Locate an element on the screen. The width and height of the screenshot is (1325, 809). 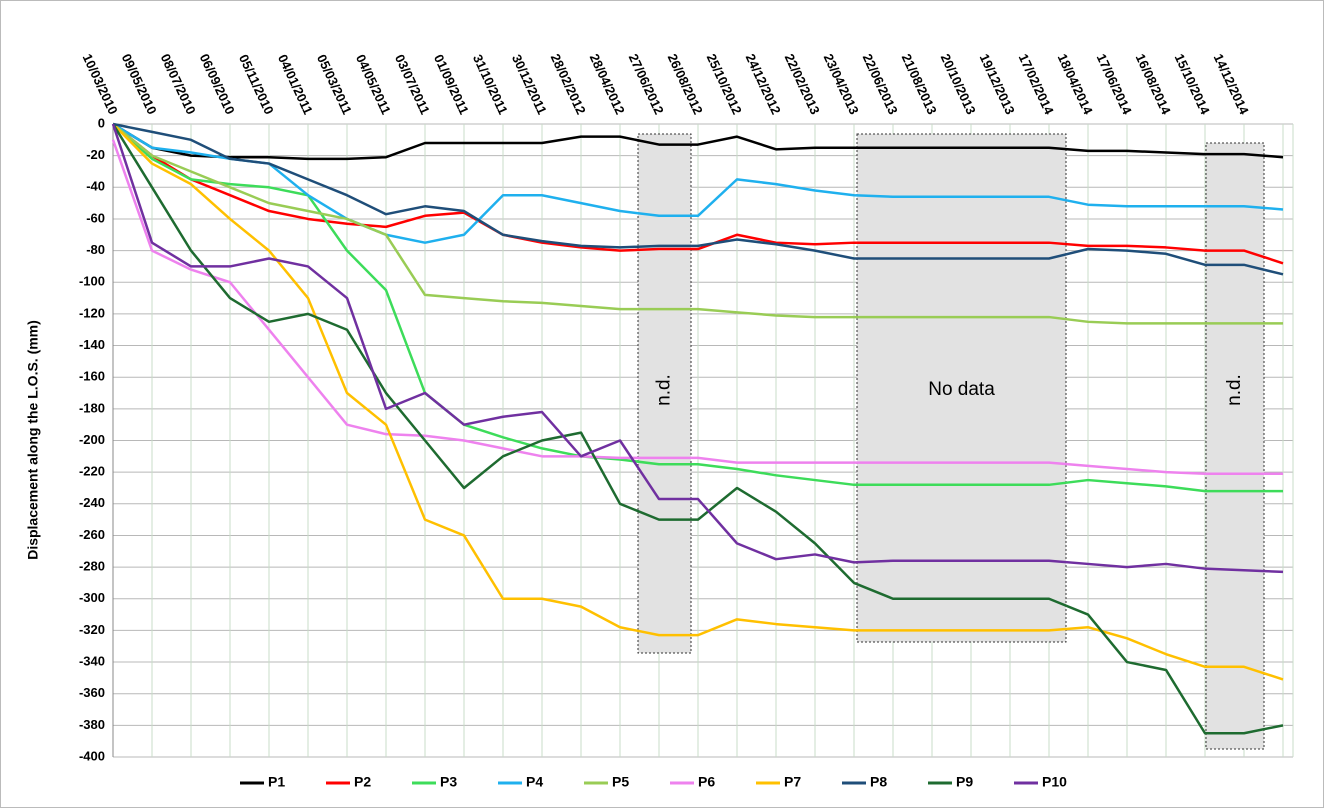
y-tick-label: -360 is located at coordinates (92, 692).